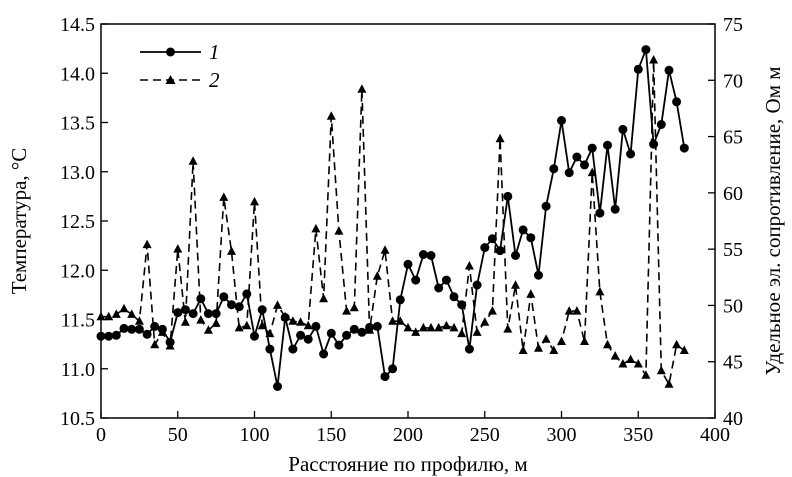  What do you see at coordinates (78, 370) in the screenshot?
I see `y-left-tick-label-1: 11.0` at bounding box center [78, 370].